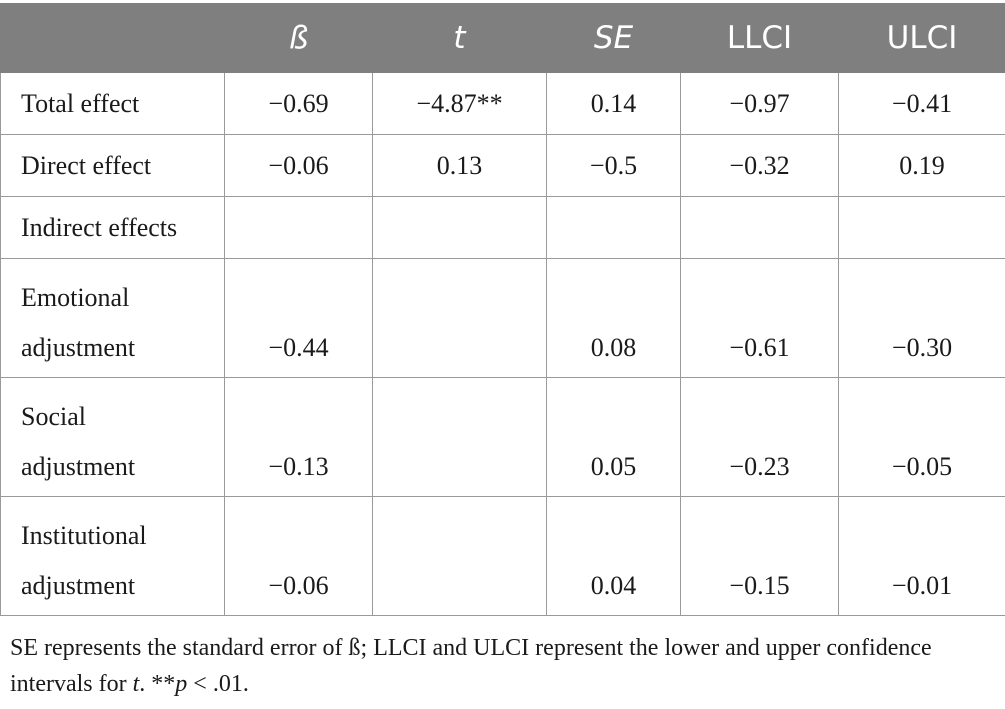 This screenshot has width=1005, height=709. I want to click on footnote-text-2: . **, so click(157, 684).